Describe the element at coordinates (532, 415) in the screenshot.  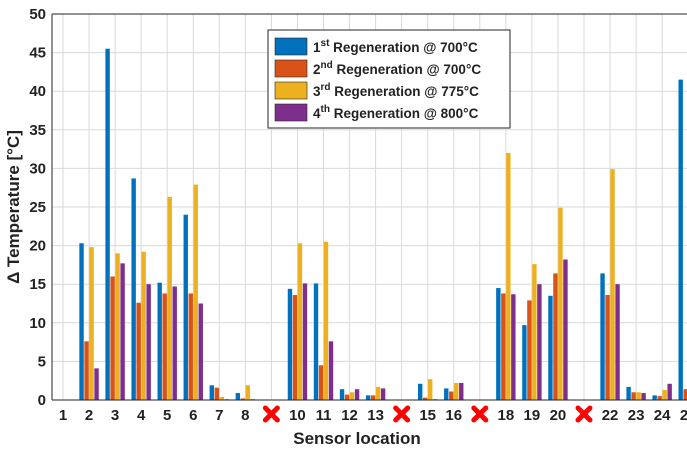
I see `x-tick-label: 19` at that location.